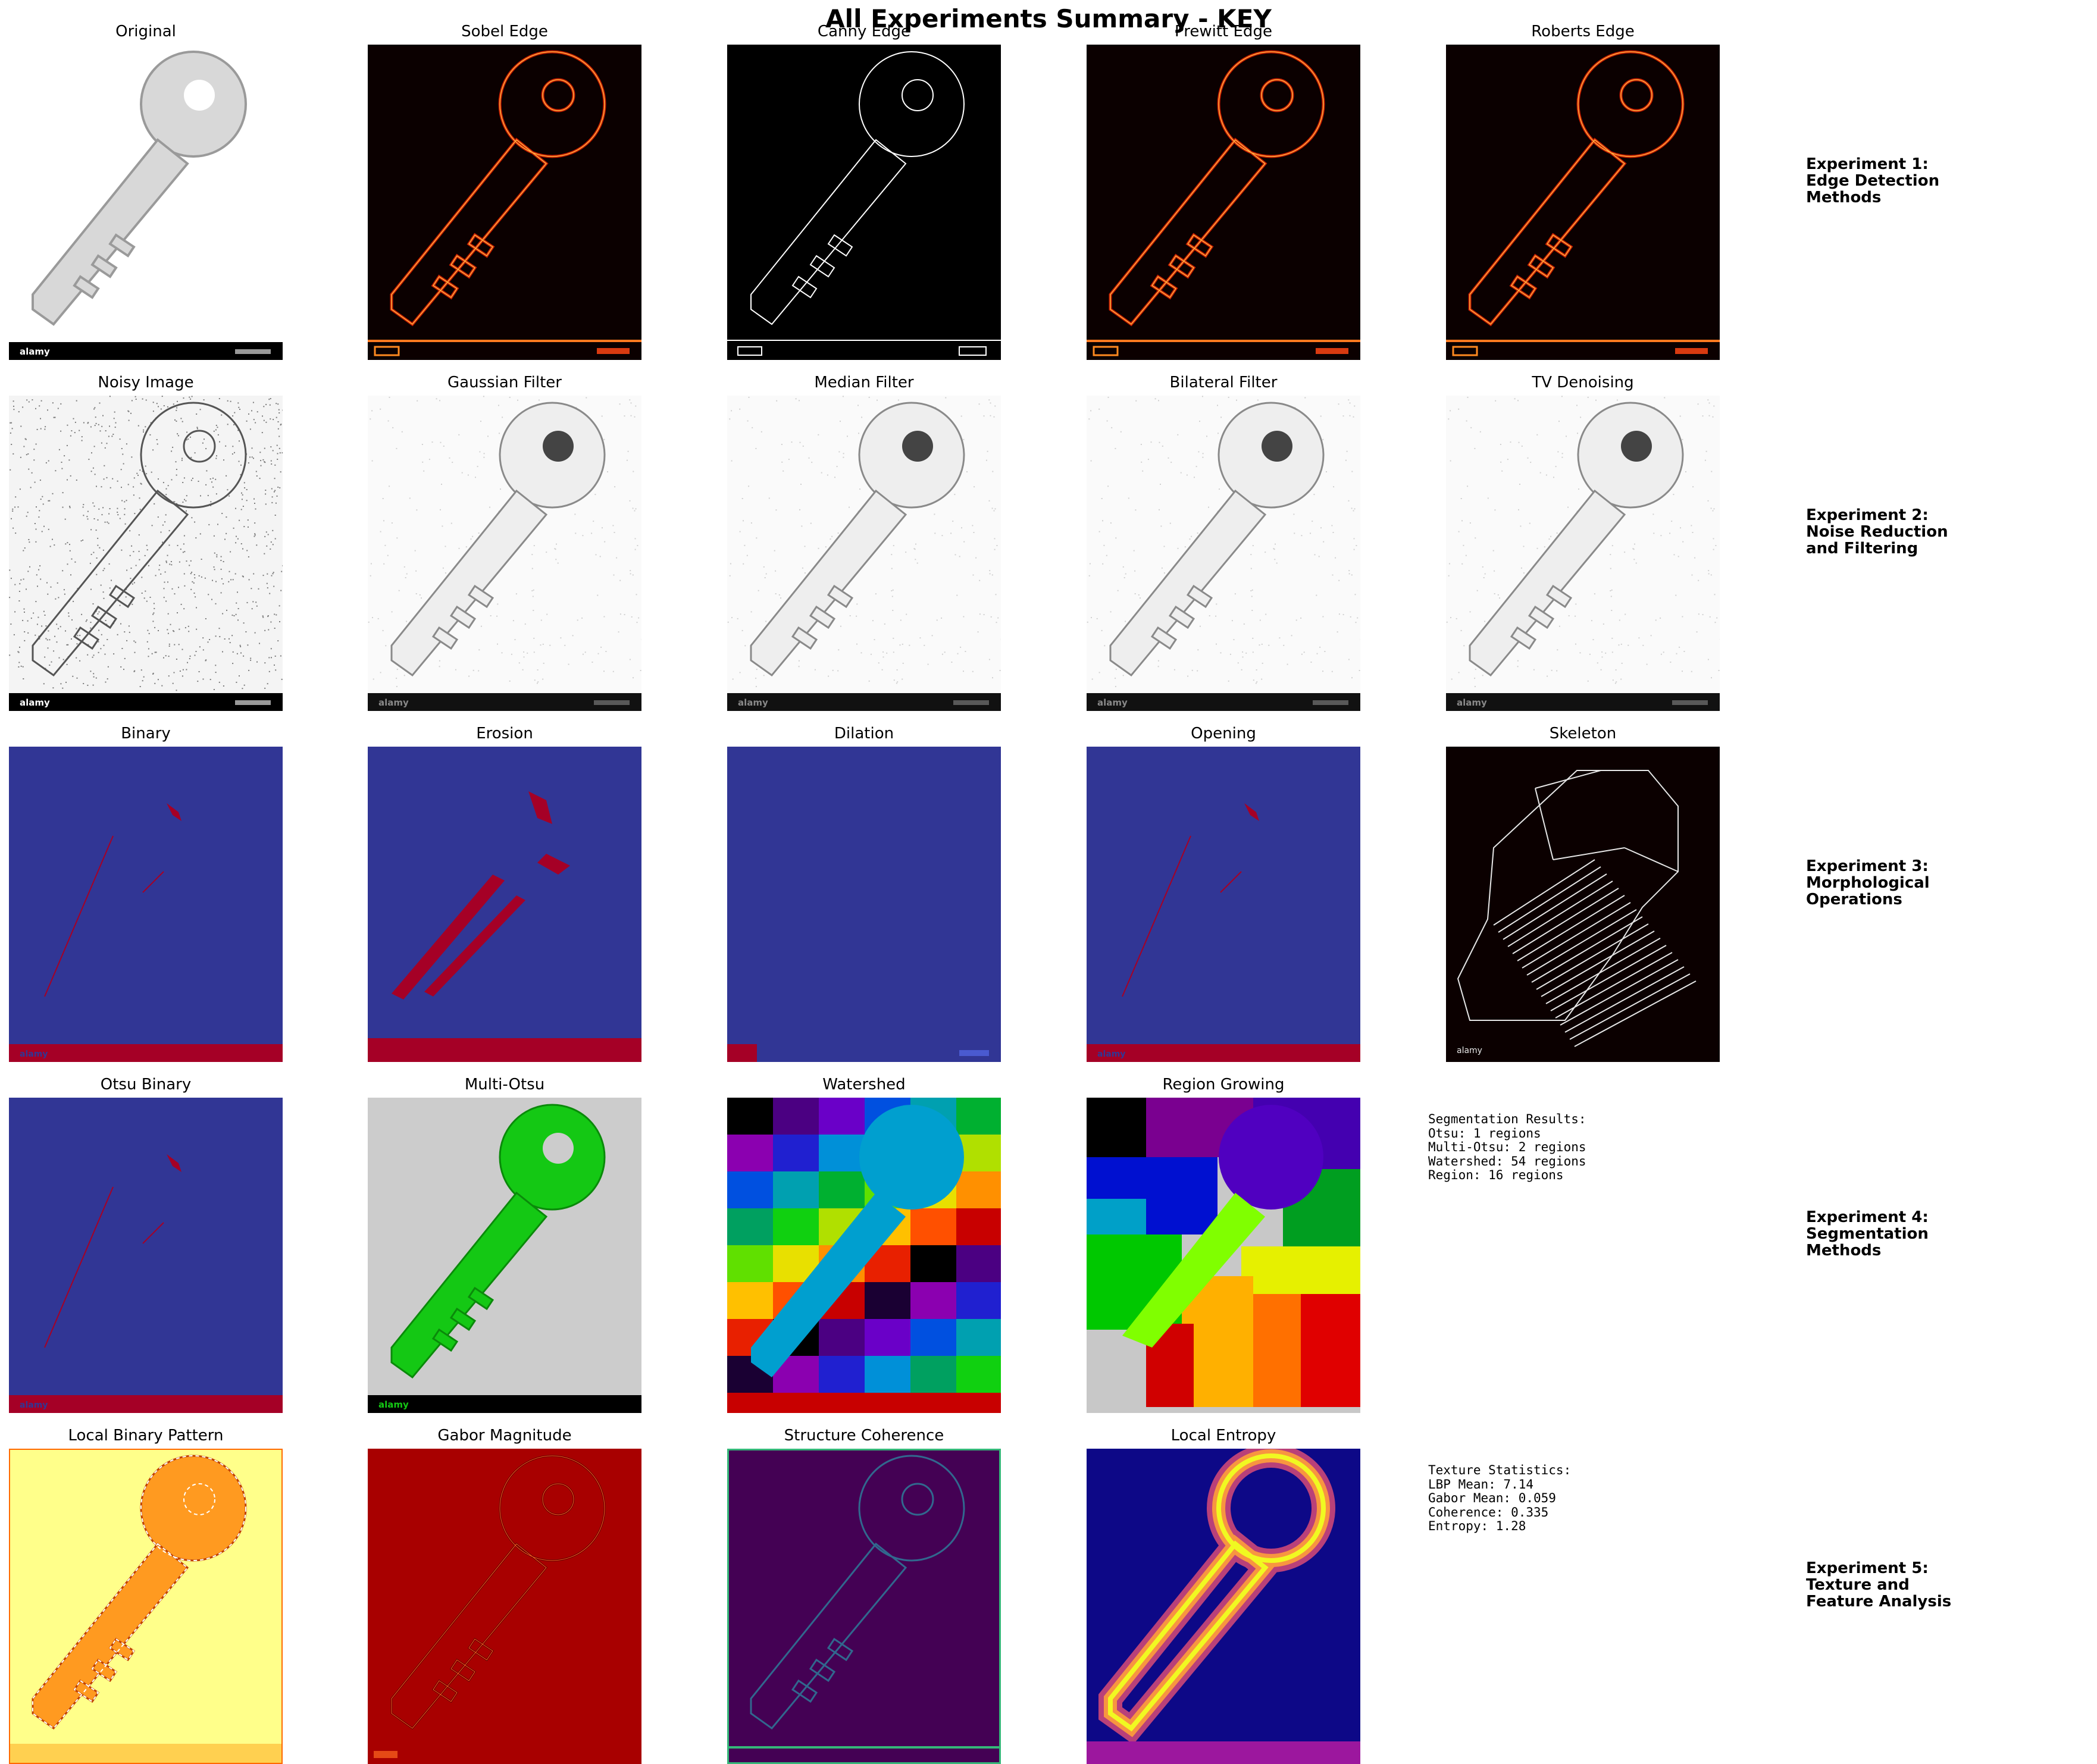  I want to click on panel-title-local-entropy: Local Entropy, so click(1223, 1436).